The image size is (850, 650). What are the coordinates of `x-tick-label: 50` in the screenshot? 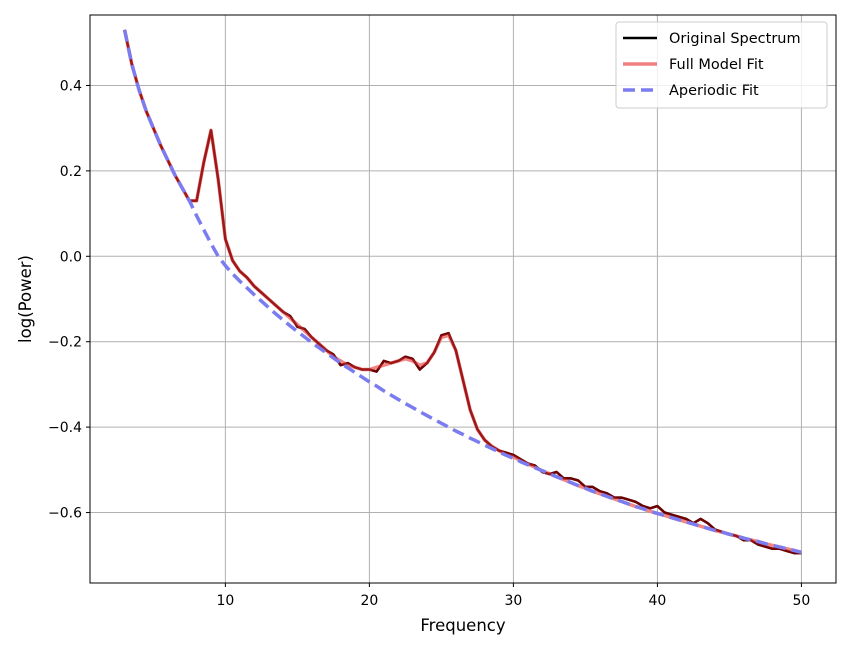 It's located at (802, 601).